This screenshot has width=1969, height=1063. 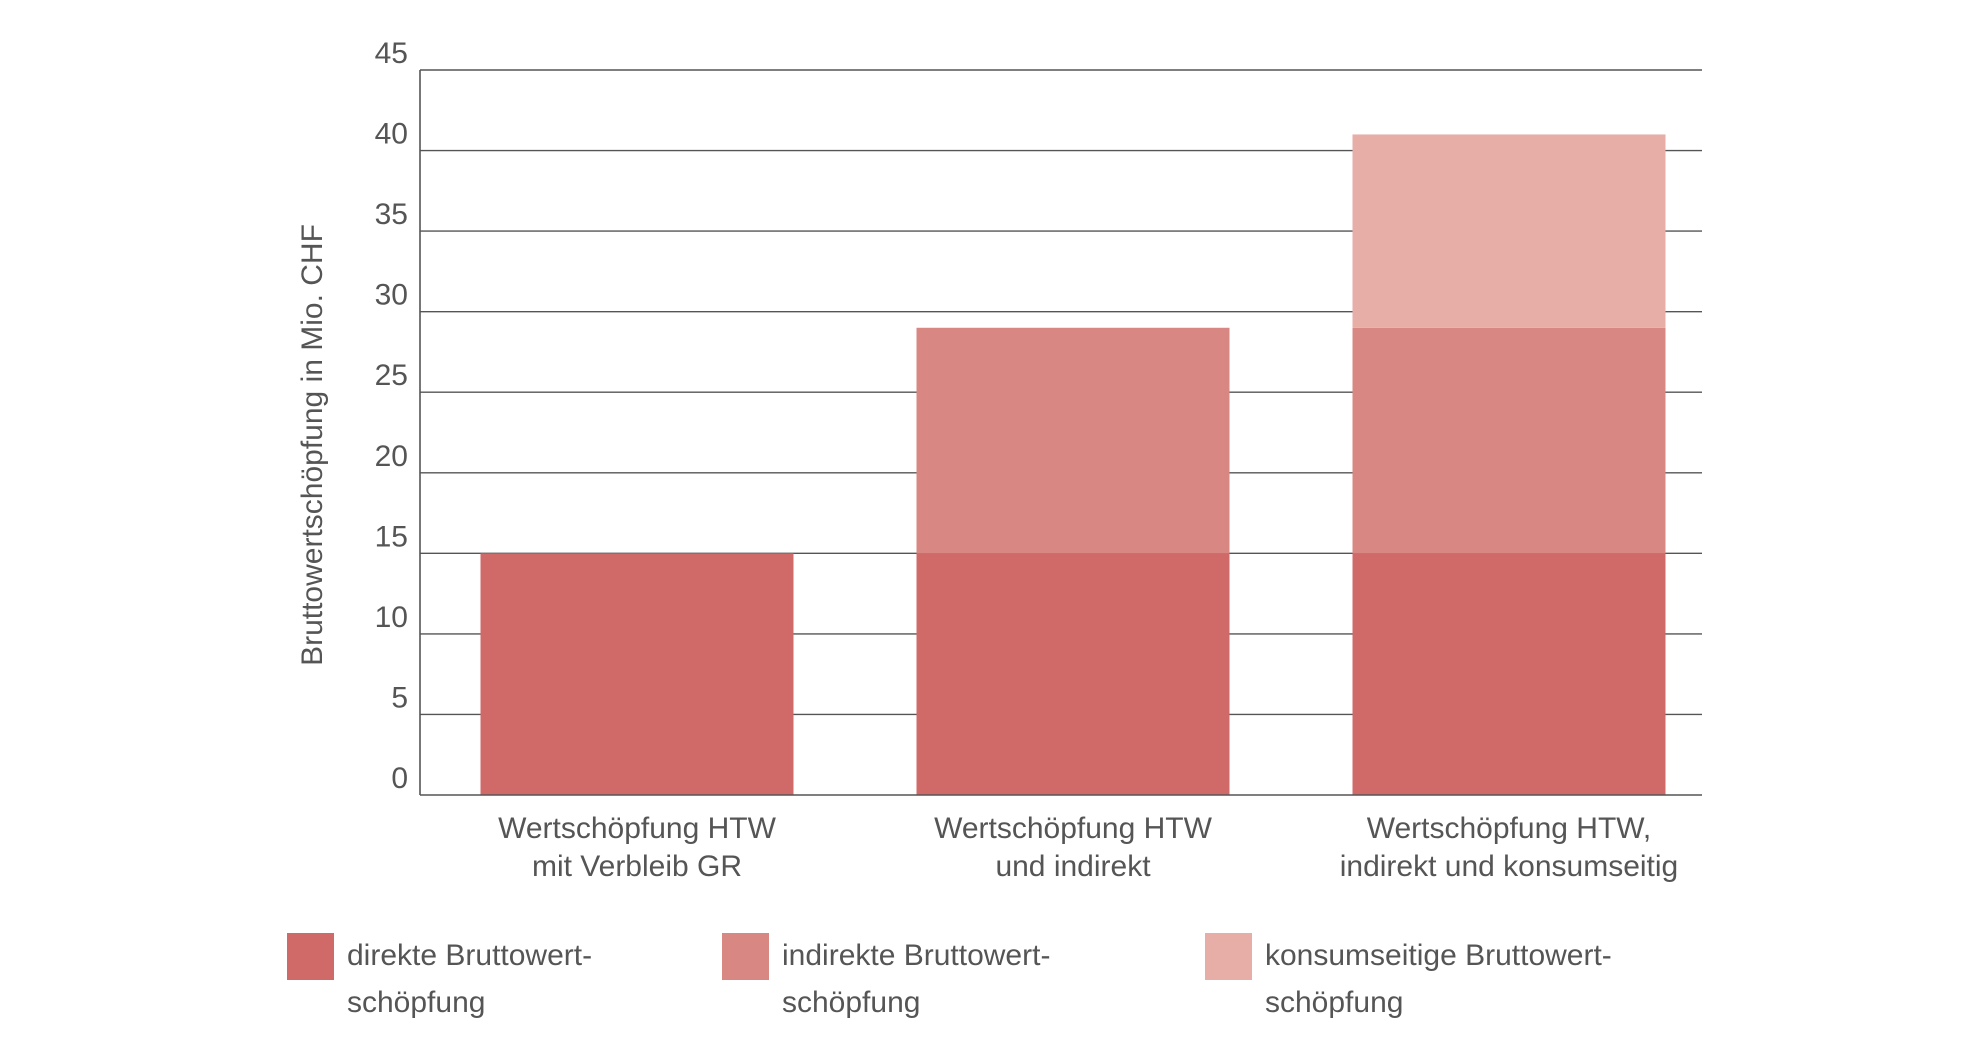 What do you see at coordinates (469, 955) in the screenshot?
I see `legend-label: direkte Bruttowert-` at bounding box center [469, 955].